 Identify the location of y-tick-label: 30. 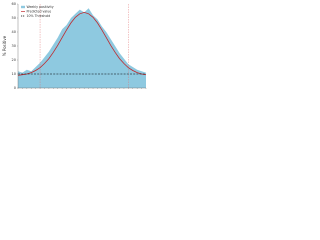
(14, 46).